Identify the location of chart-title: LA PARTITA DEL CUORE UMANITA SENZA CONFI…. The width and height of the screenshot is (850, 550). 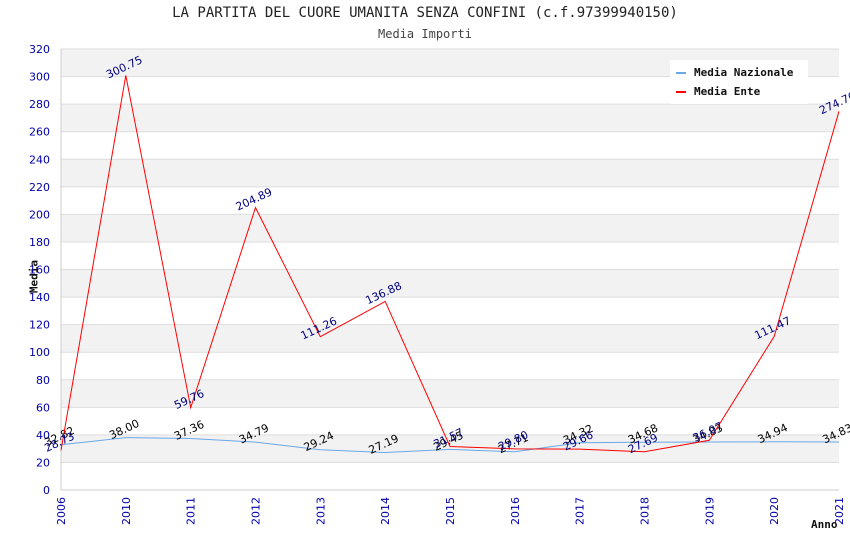
(425, 13).